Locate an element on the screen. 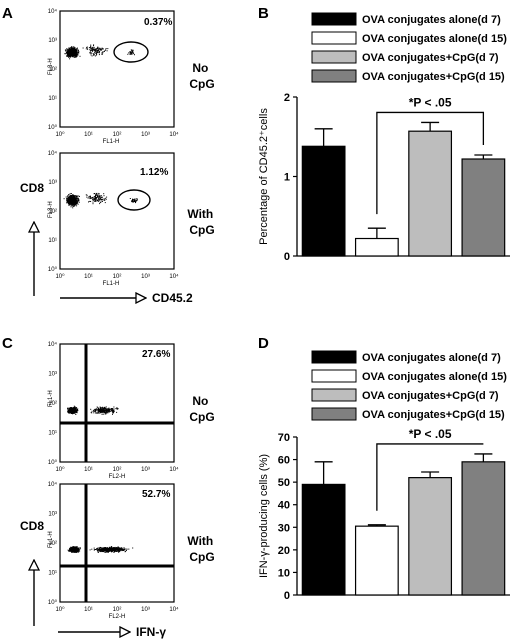 This screenshot has width=520, height=642. x-decade-label: 10³ is located at coordinates (145, 135).